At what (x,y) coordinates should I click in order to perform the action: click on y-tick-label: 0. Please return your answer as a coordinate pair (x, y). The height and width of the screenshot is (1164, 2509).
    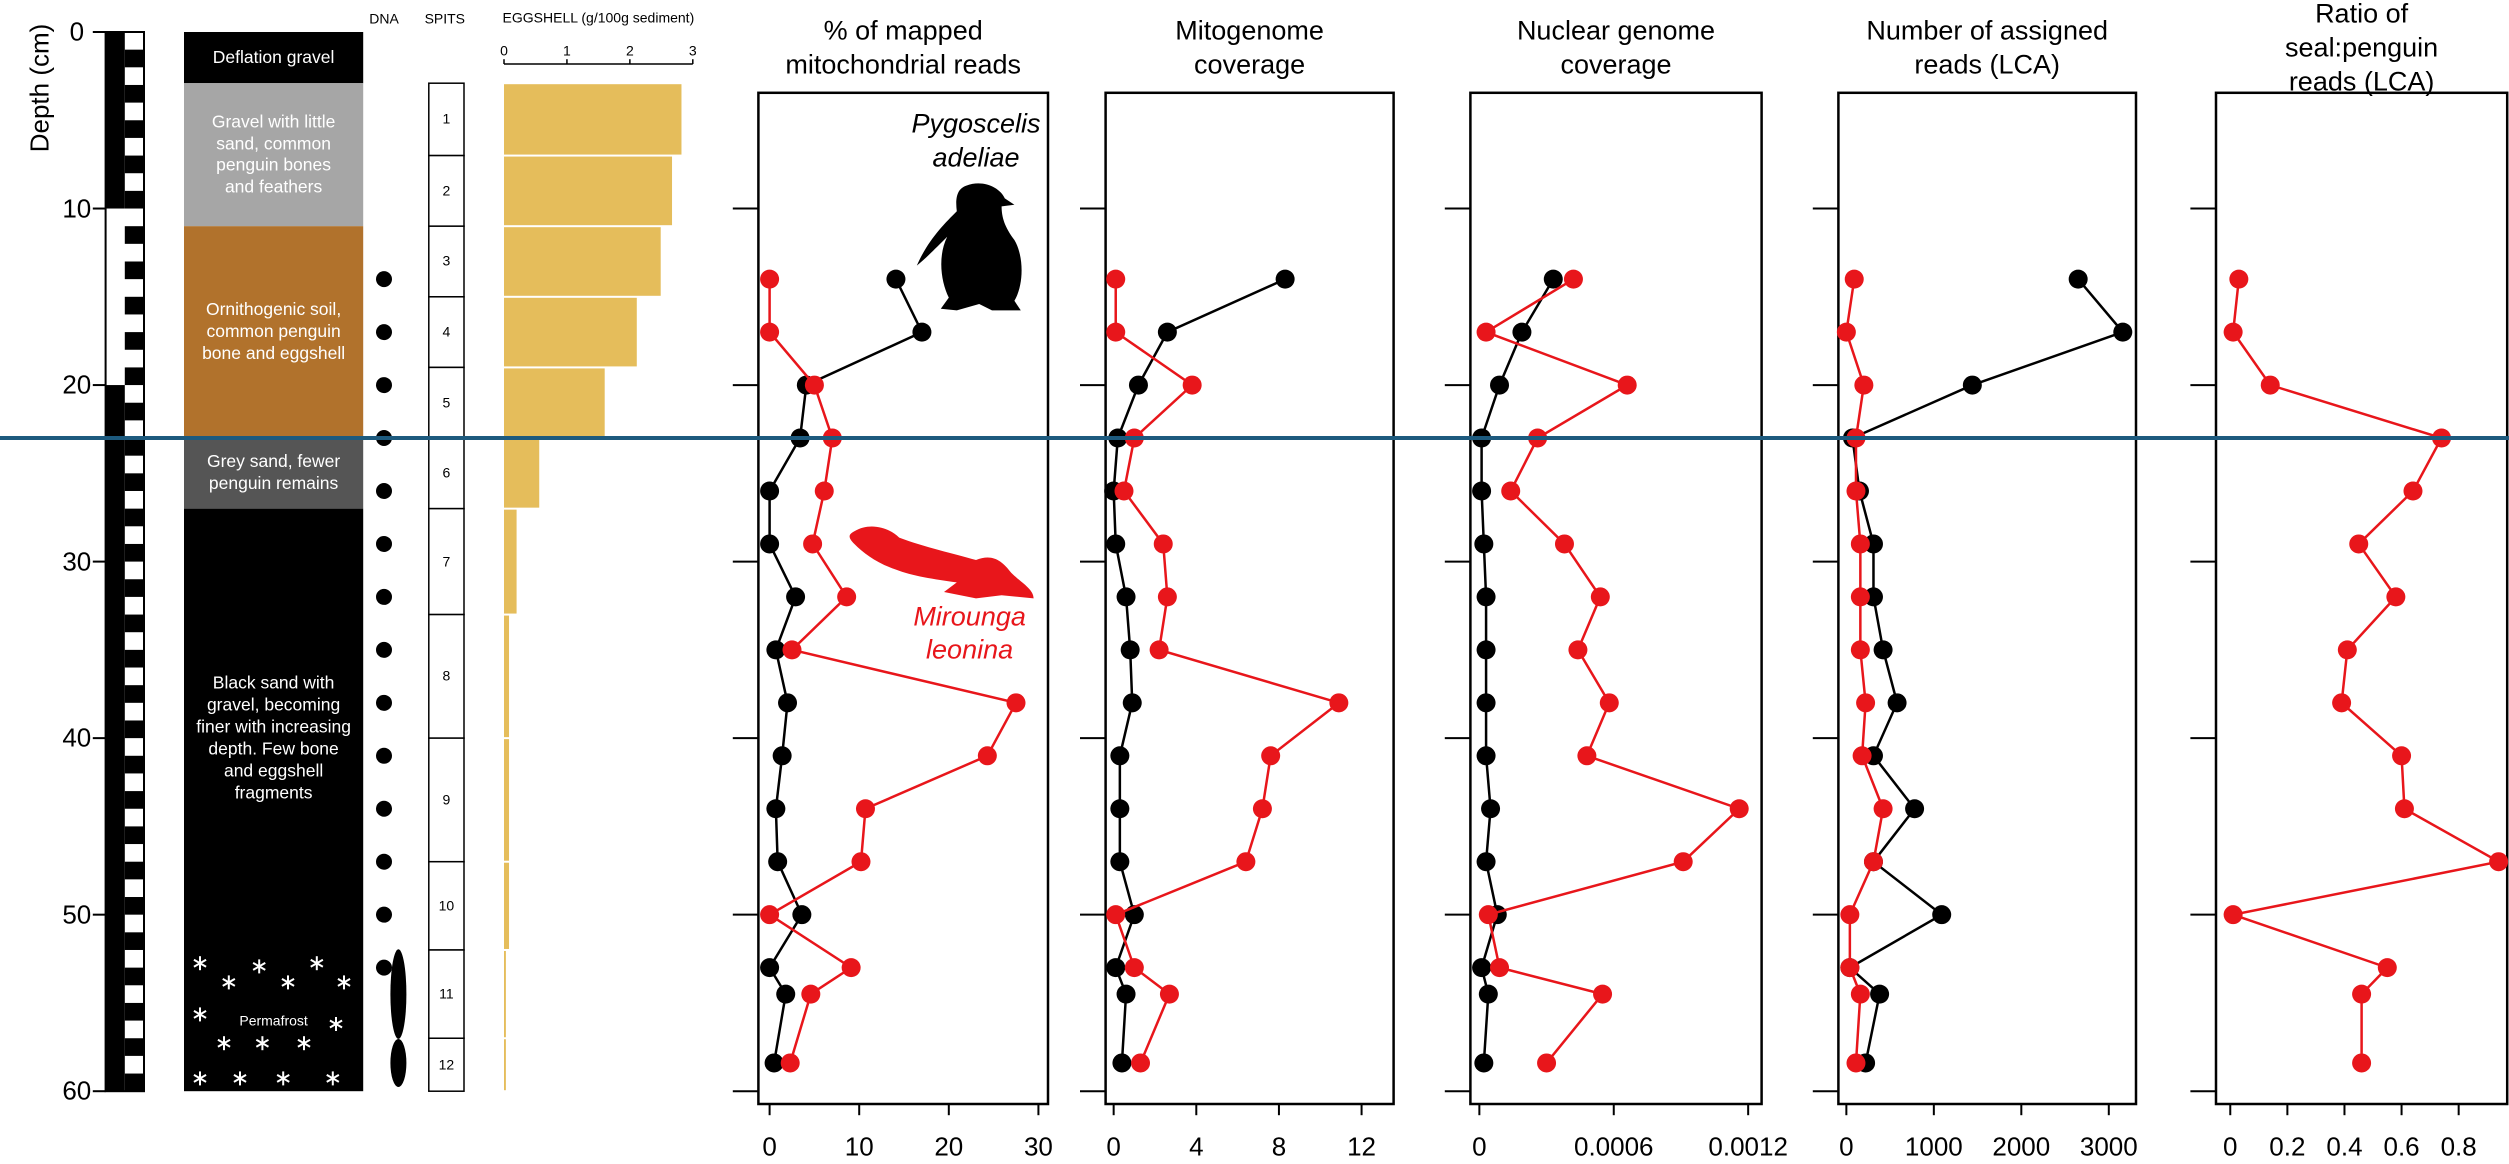
    Looking at the image, I should click on (77, 31).